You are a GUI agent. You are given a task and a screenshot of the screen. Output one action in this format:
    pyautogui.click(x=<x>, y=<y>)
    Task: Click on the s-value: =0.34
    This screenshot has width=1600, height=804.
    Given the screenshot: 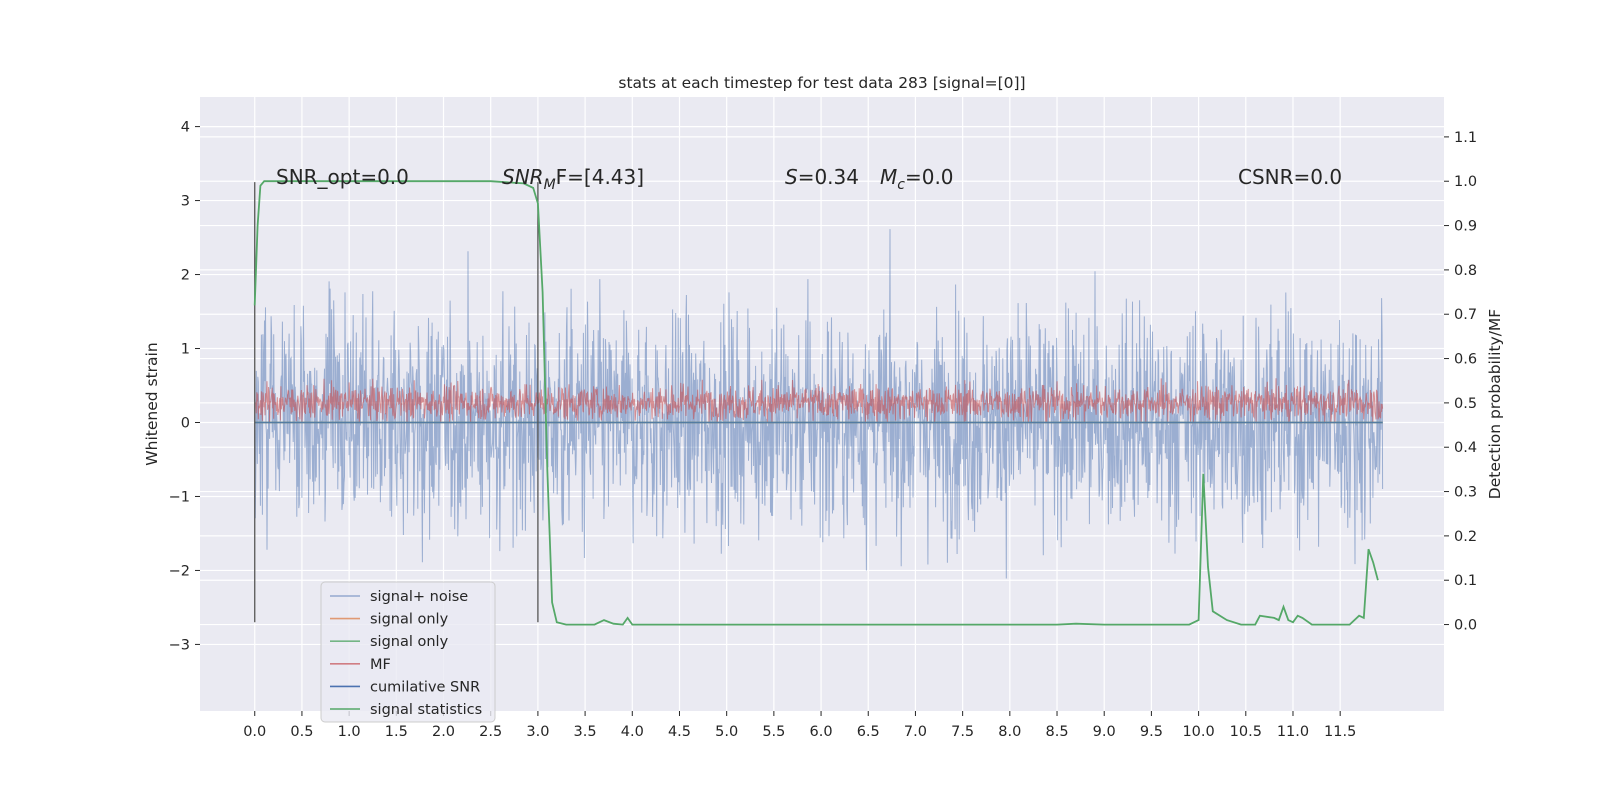 What is the action you would take?
    pyautogui.click(x=828, y=177)
    